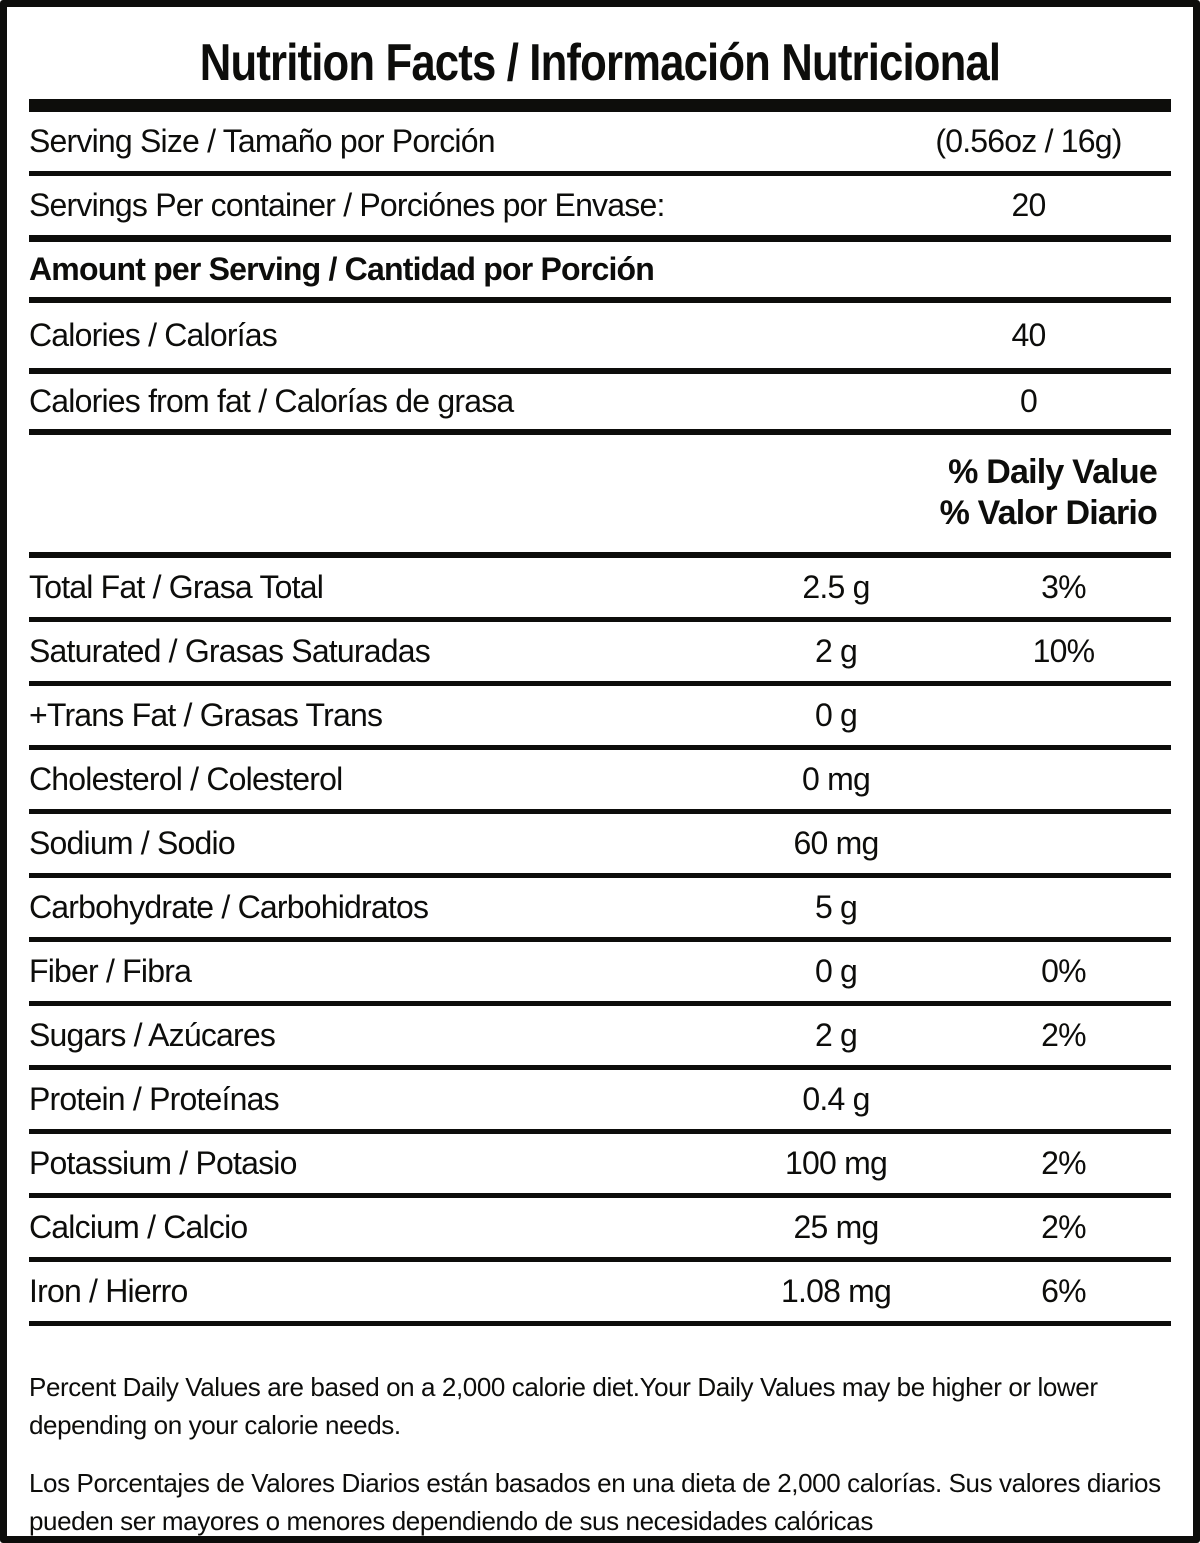  Describe the element at coordinates (836, 1099) in the screenshot. I see `nutrient-amount: 0.4 g` at that location.